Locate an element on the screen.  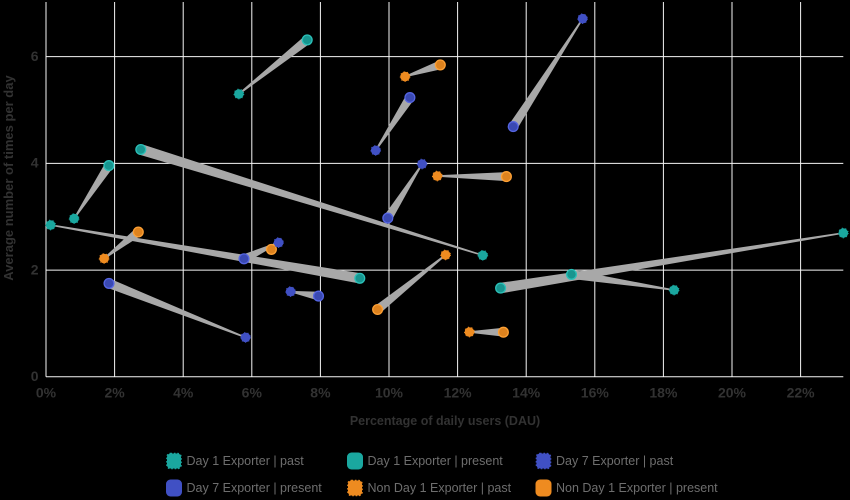
svg-text:Percentage of daily users (DAU: Percentage of daily users (DAU) is located at coordinates (445, 421).